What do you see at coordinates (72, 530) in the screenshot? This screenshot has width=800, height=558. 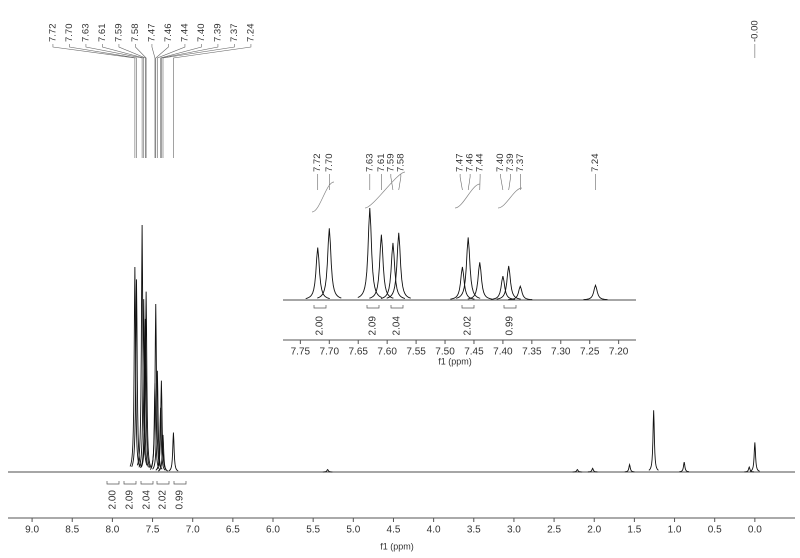 I see `x-tick-label: 8.5` at bounding box center [72, 530].